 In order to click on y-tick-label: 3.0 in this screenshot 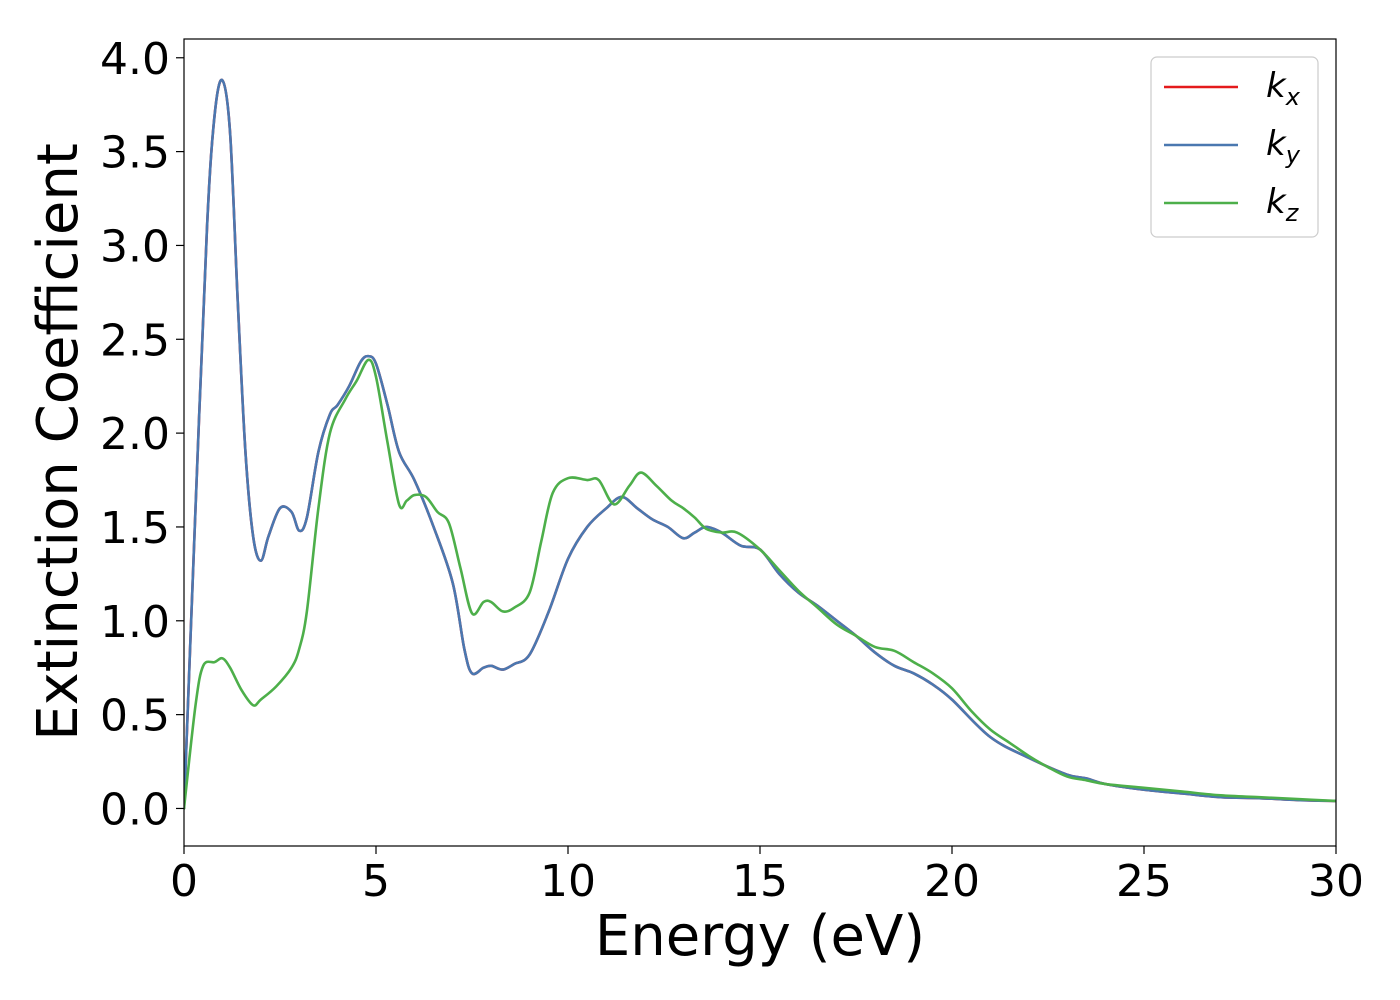, I will do `click(135, 246)`.